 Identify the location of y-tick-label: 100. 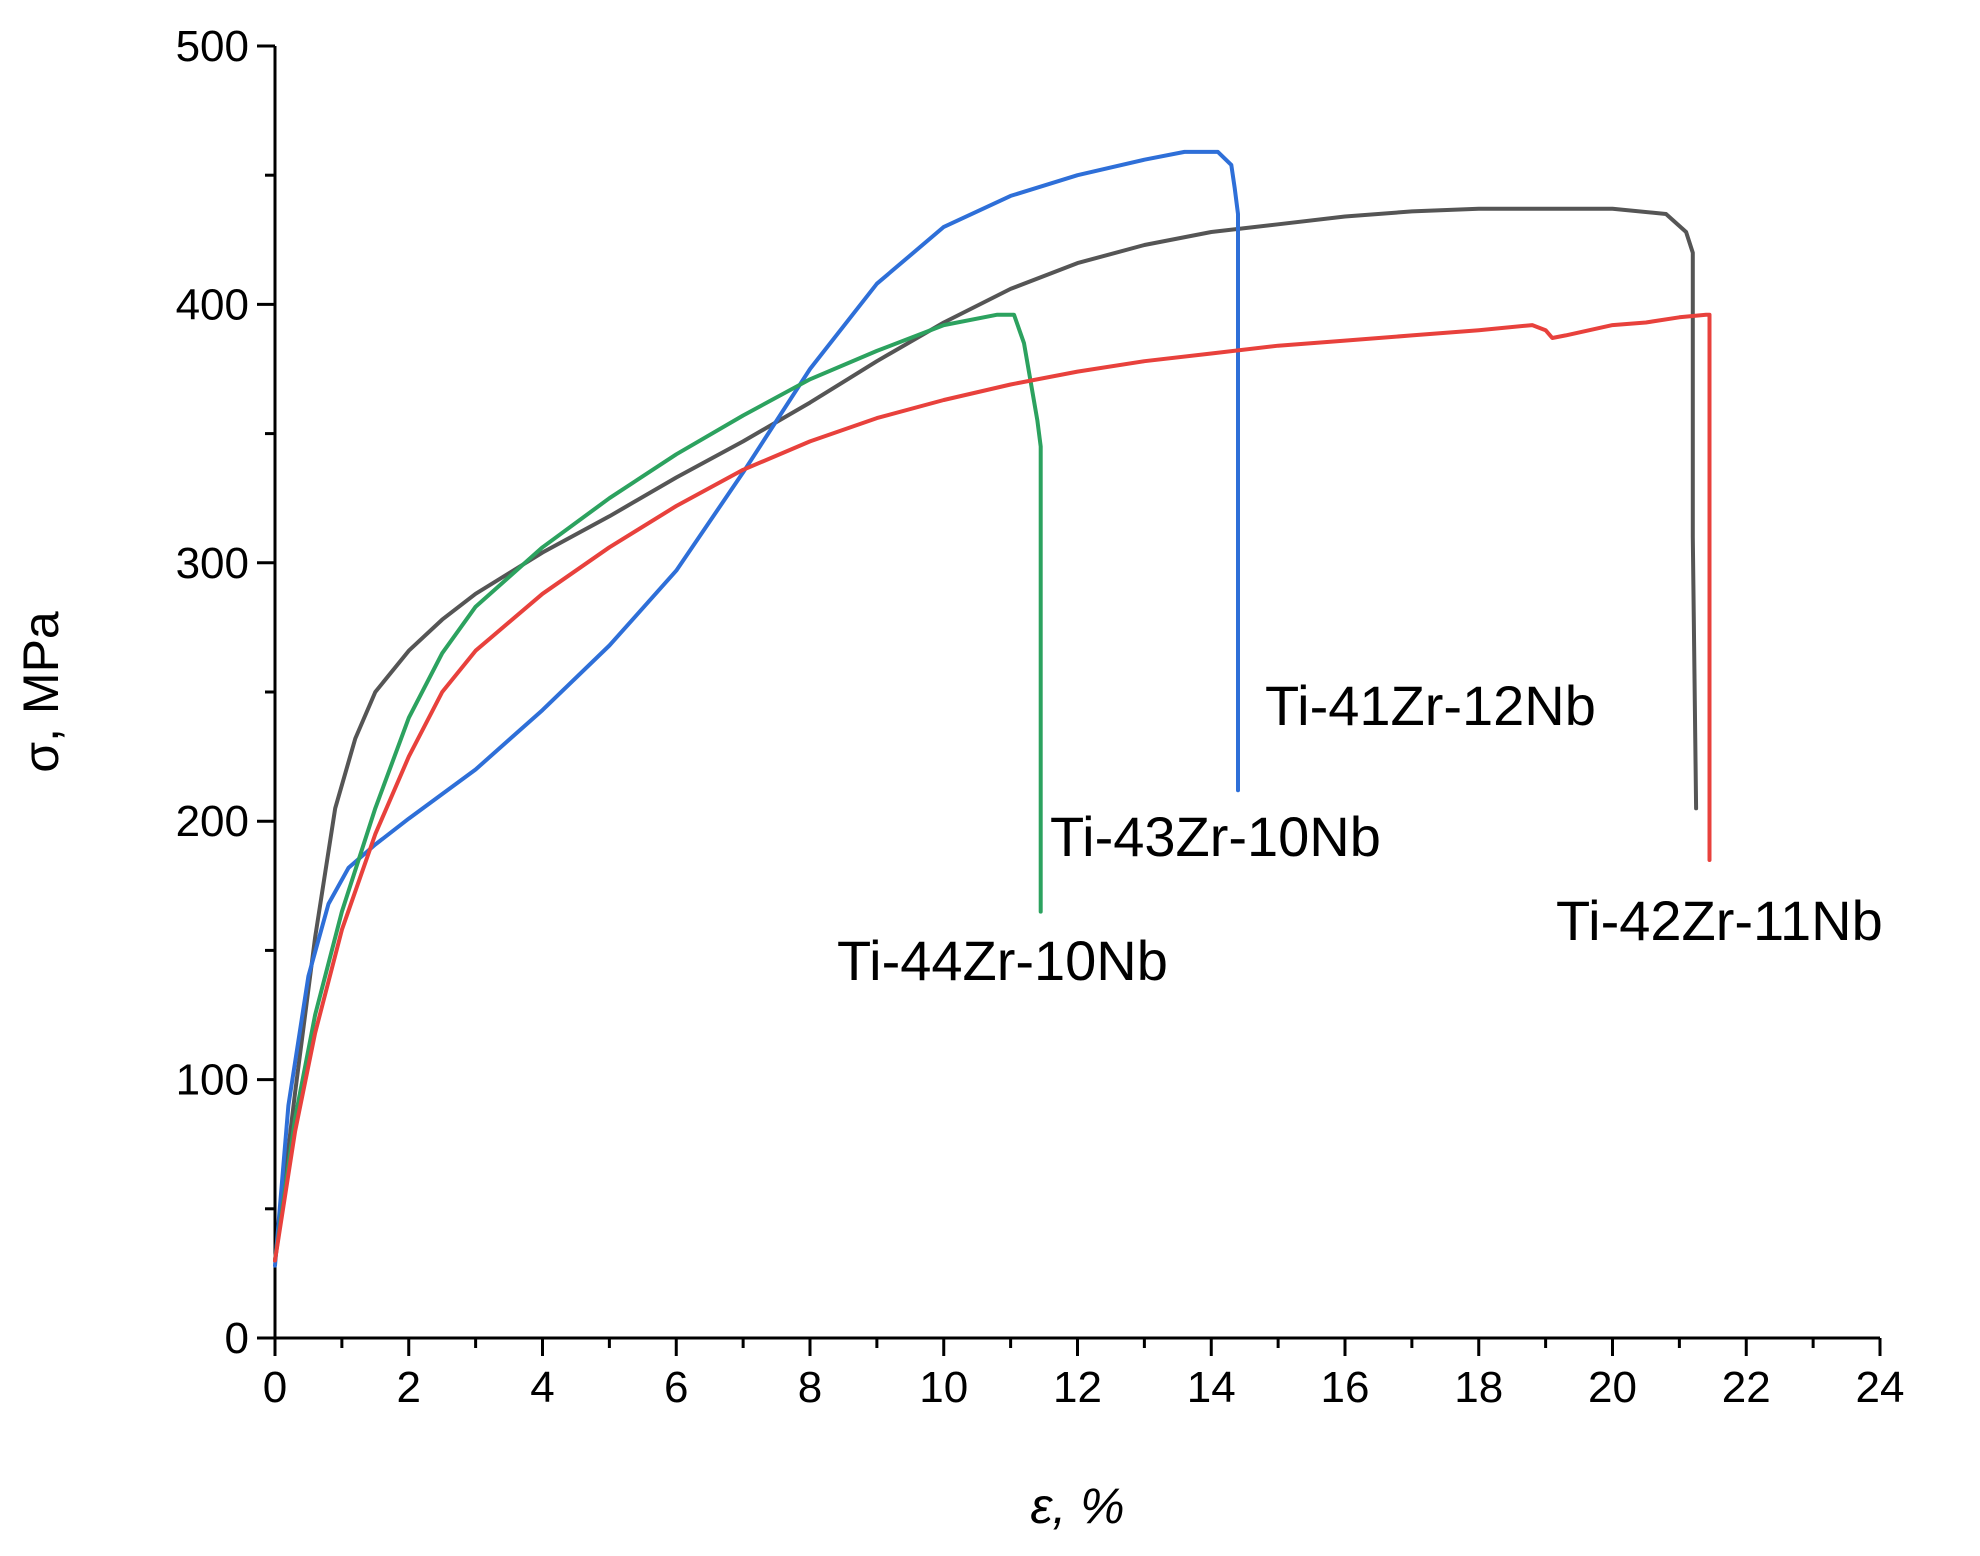
(212, 1080).